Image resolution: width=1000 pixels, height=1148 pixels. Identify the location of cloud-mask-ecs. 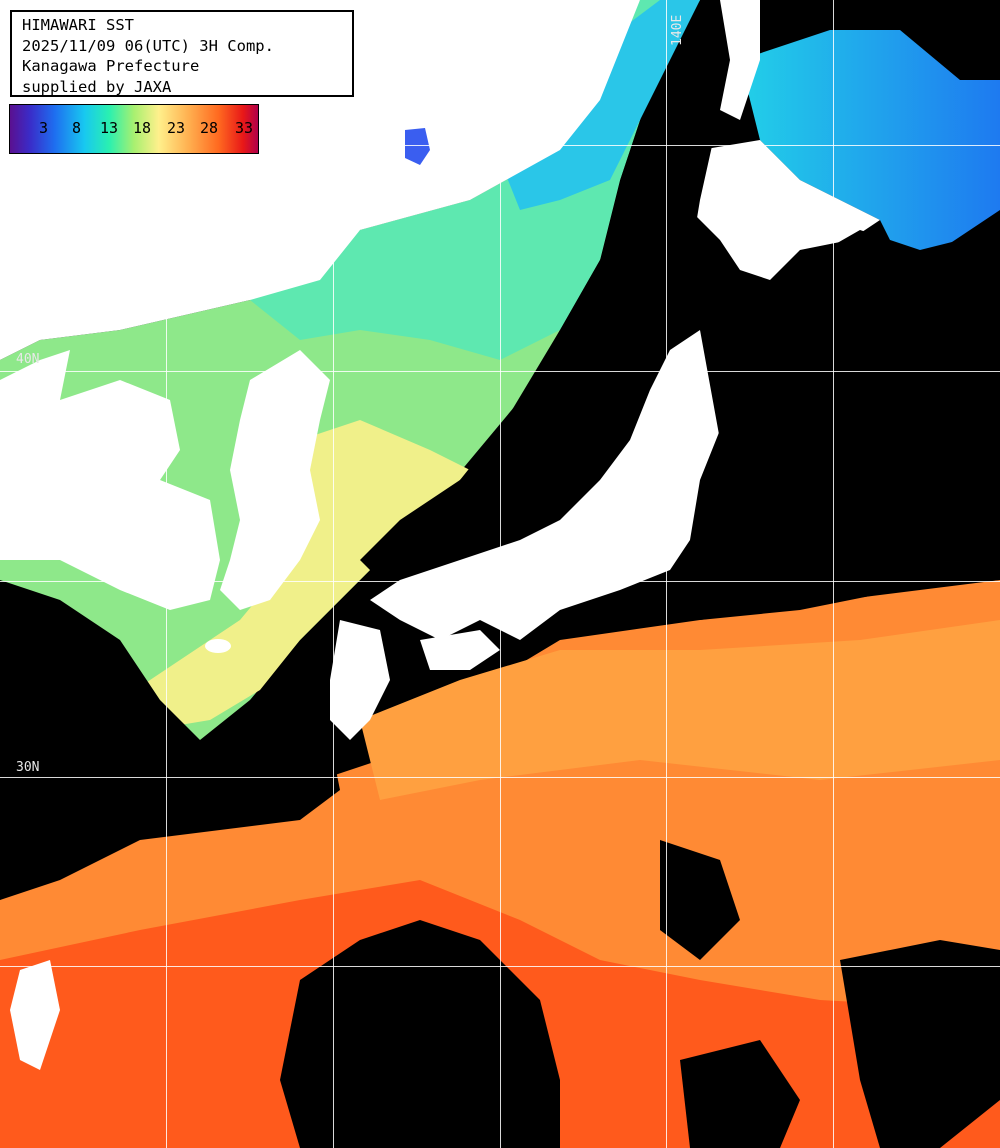
(170, 740).